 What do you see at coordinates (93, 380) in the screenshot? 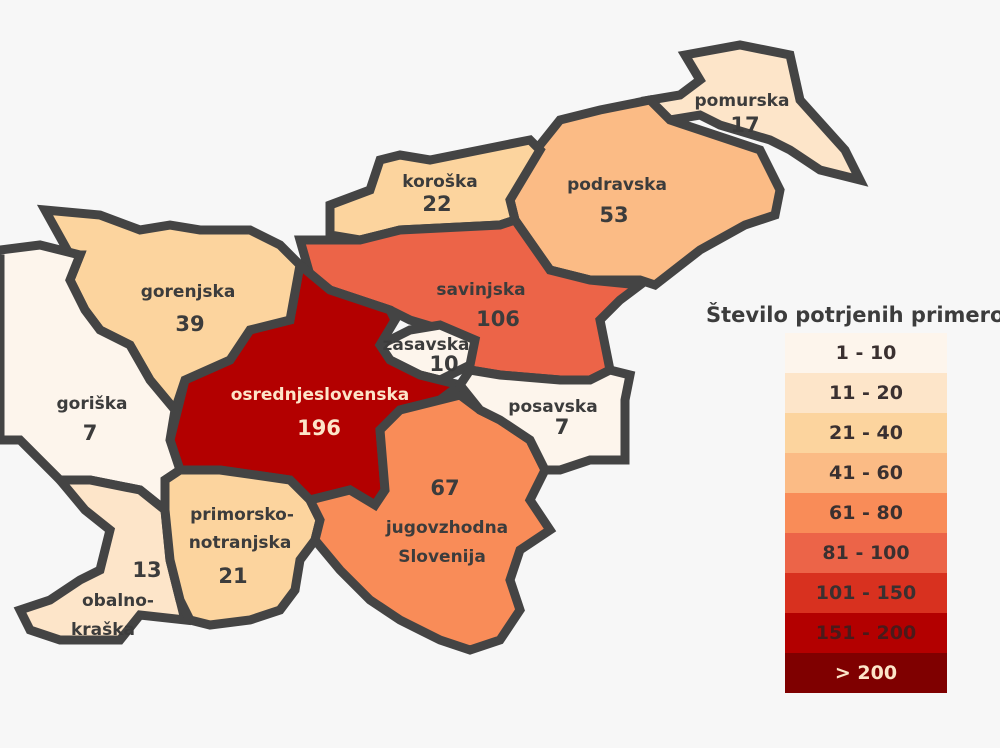
I see `region-goriska` at bounding box center [93, 380].